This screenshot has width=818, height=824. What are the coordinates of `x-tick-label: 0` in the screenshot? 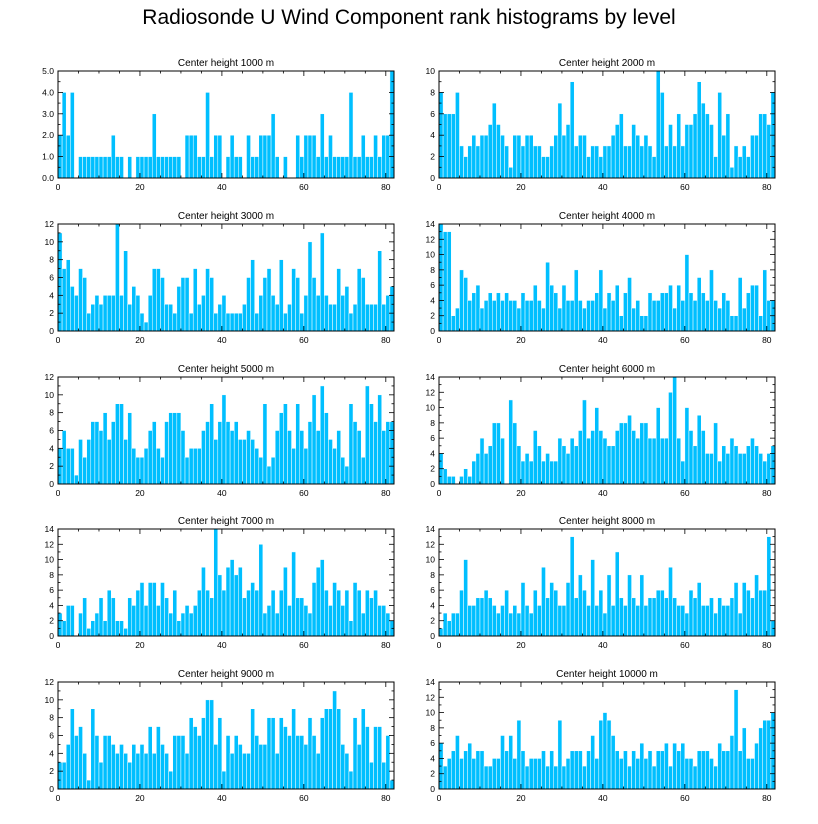 It's located at (439, 798).